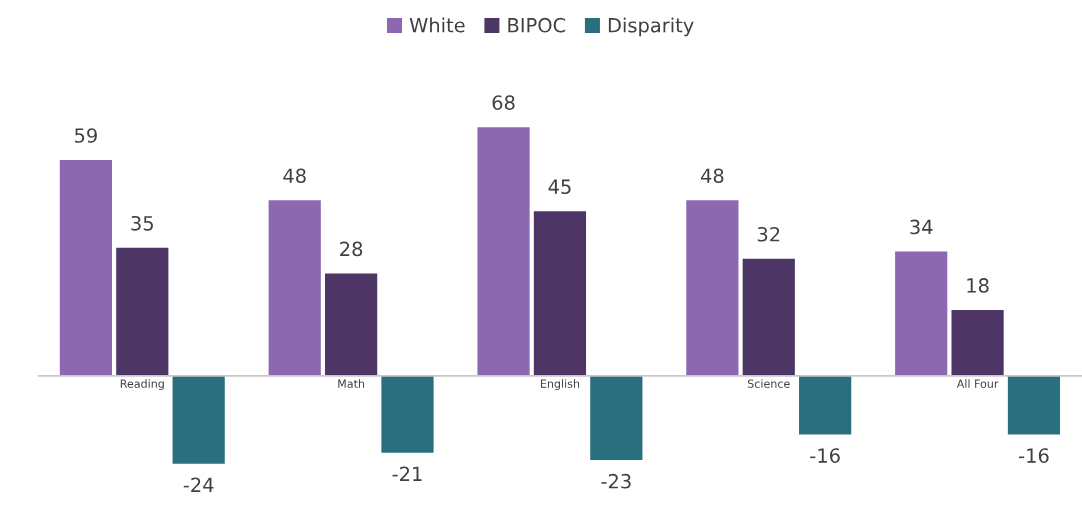 Image resolution: width=1082 pixels, height=515 pixels. Describe the element at coordinates (559, 187) in the screenshot. I see `data-label: 45` at that location.